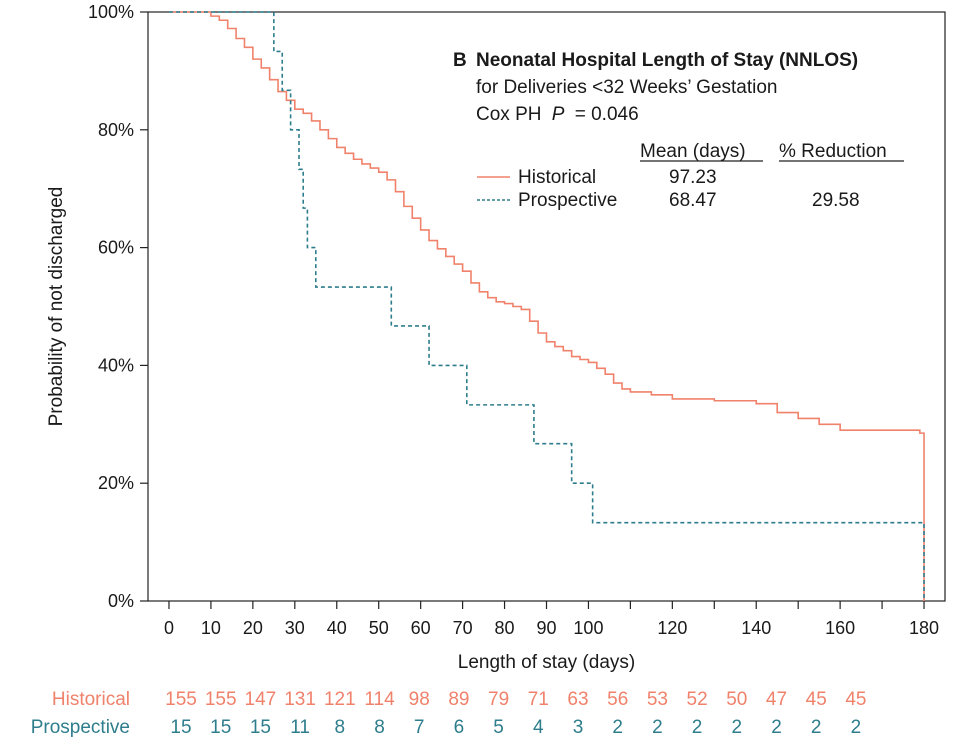  I want to click on x-axis-label: Length of stay (days), so click(546, 662).